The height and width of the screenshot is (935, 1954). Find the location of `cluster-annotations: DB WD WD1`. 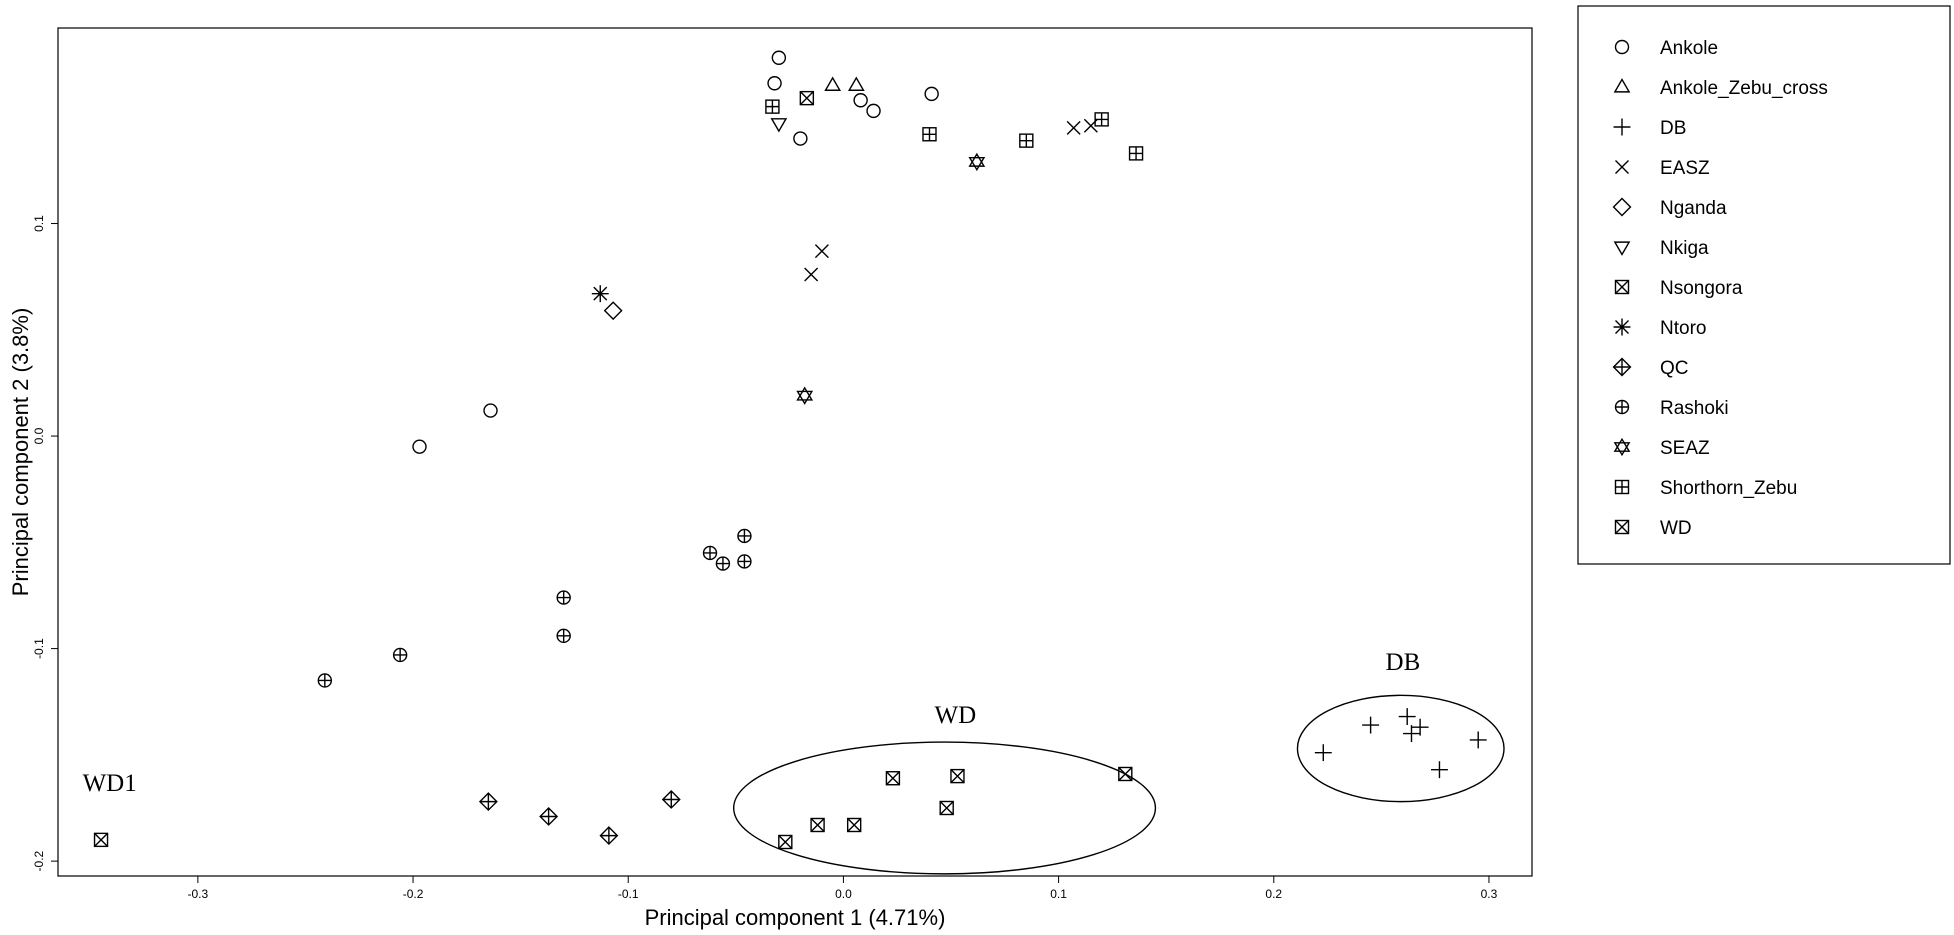

cluster-annotations: DB WD WD1 is located at coordinates (752, 723).